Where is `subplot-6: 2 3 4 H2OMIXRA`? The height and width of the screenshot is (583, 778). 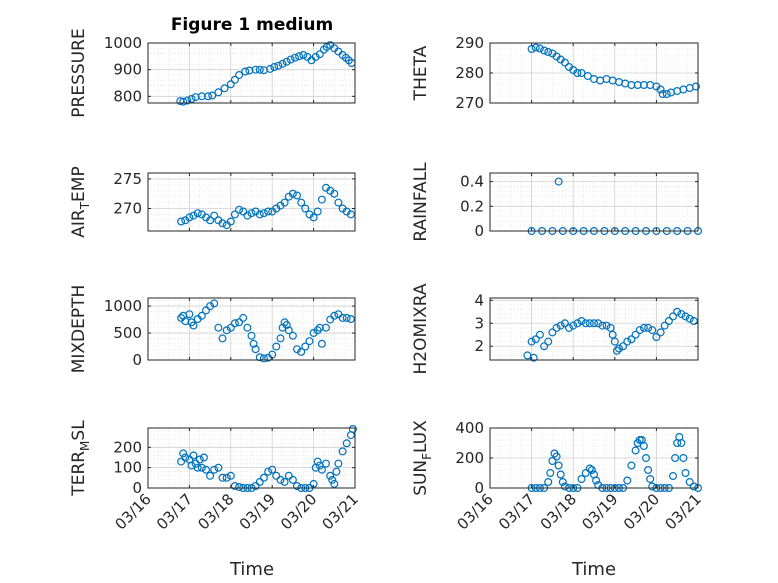
subplot-6: 2 3 4 H2OMIXRA is located at coordinates (555, 329).